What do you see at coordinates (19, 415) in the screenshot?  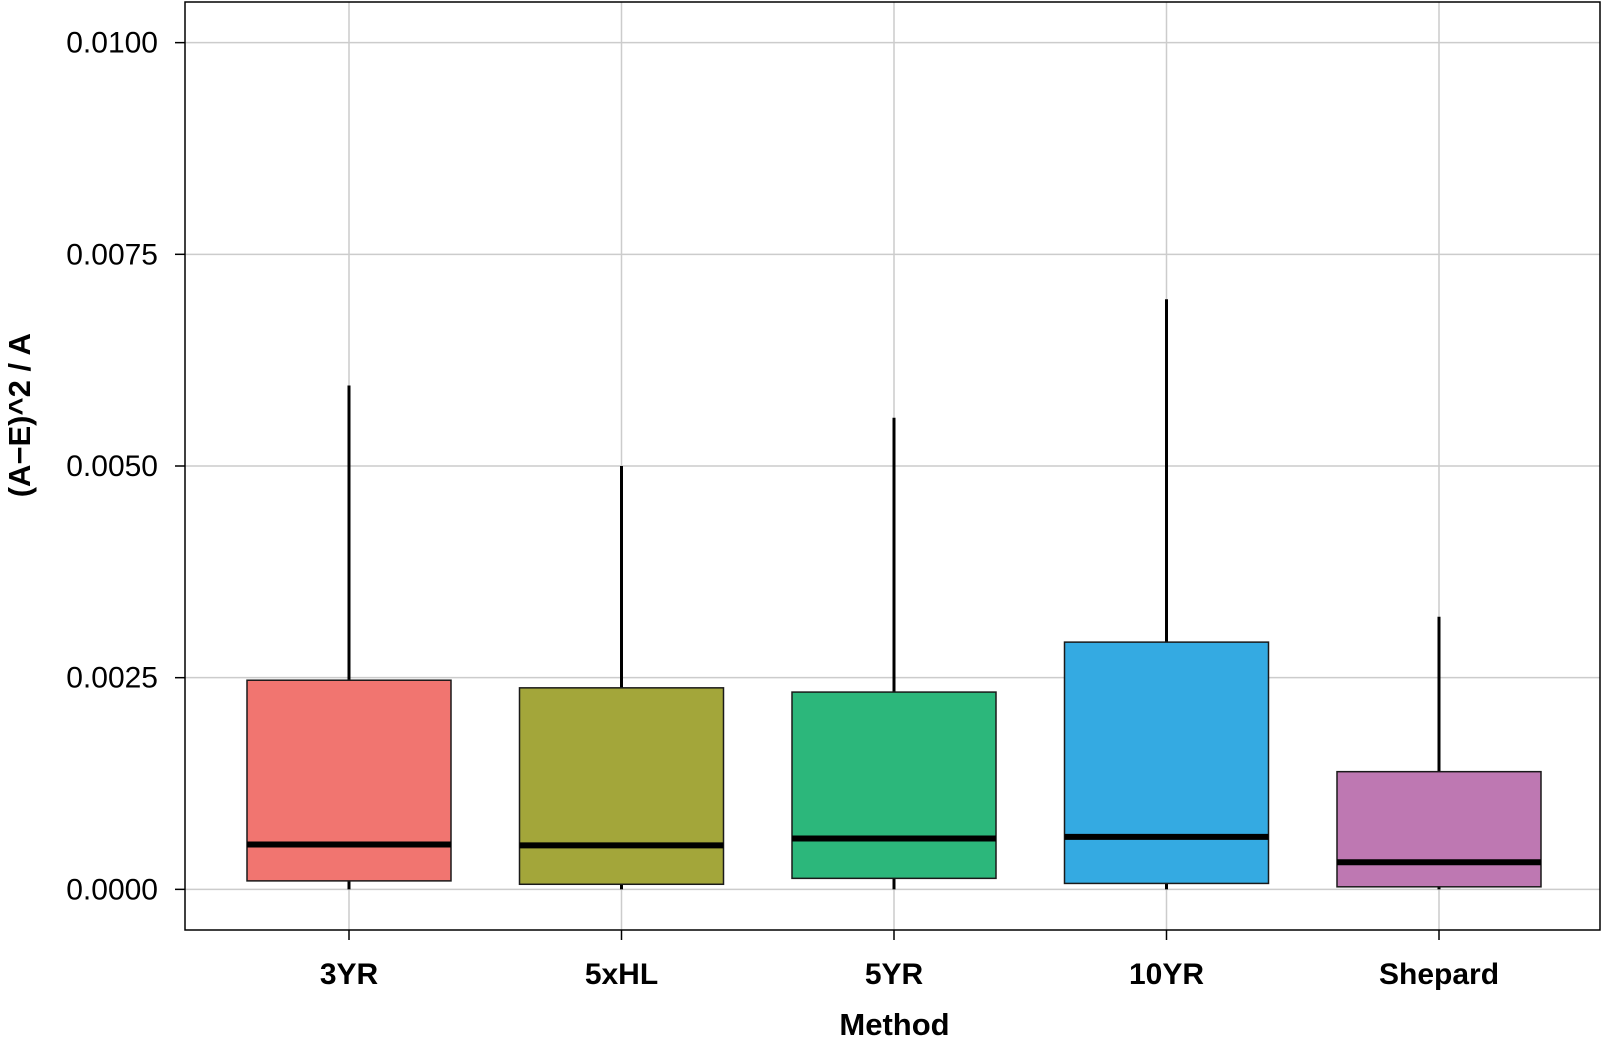 I see `y-axis-title: (A−E)^2 / A` at bounding box center [19, 415].